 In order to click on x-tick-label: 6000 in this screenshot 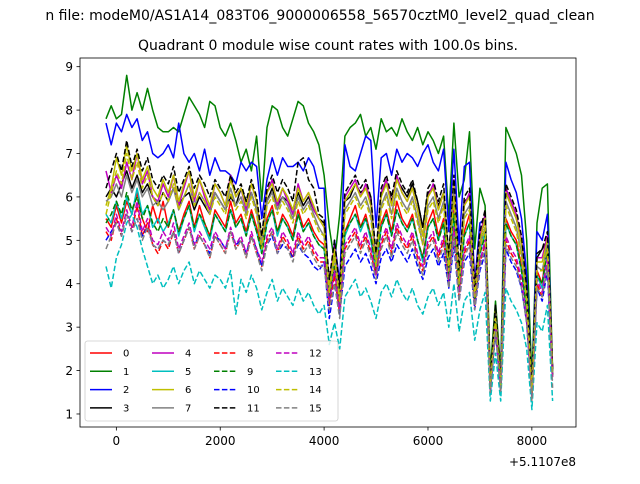, I will do `click(428, 441)`.